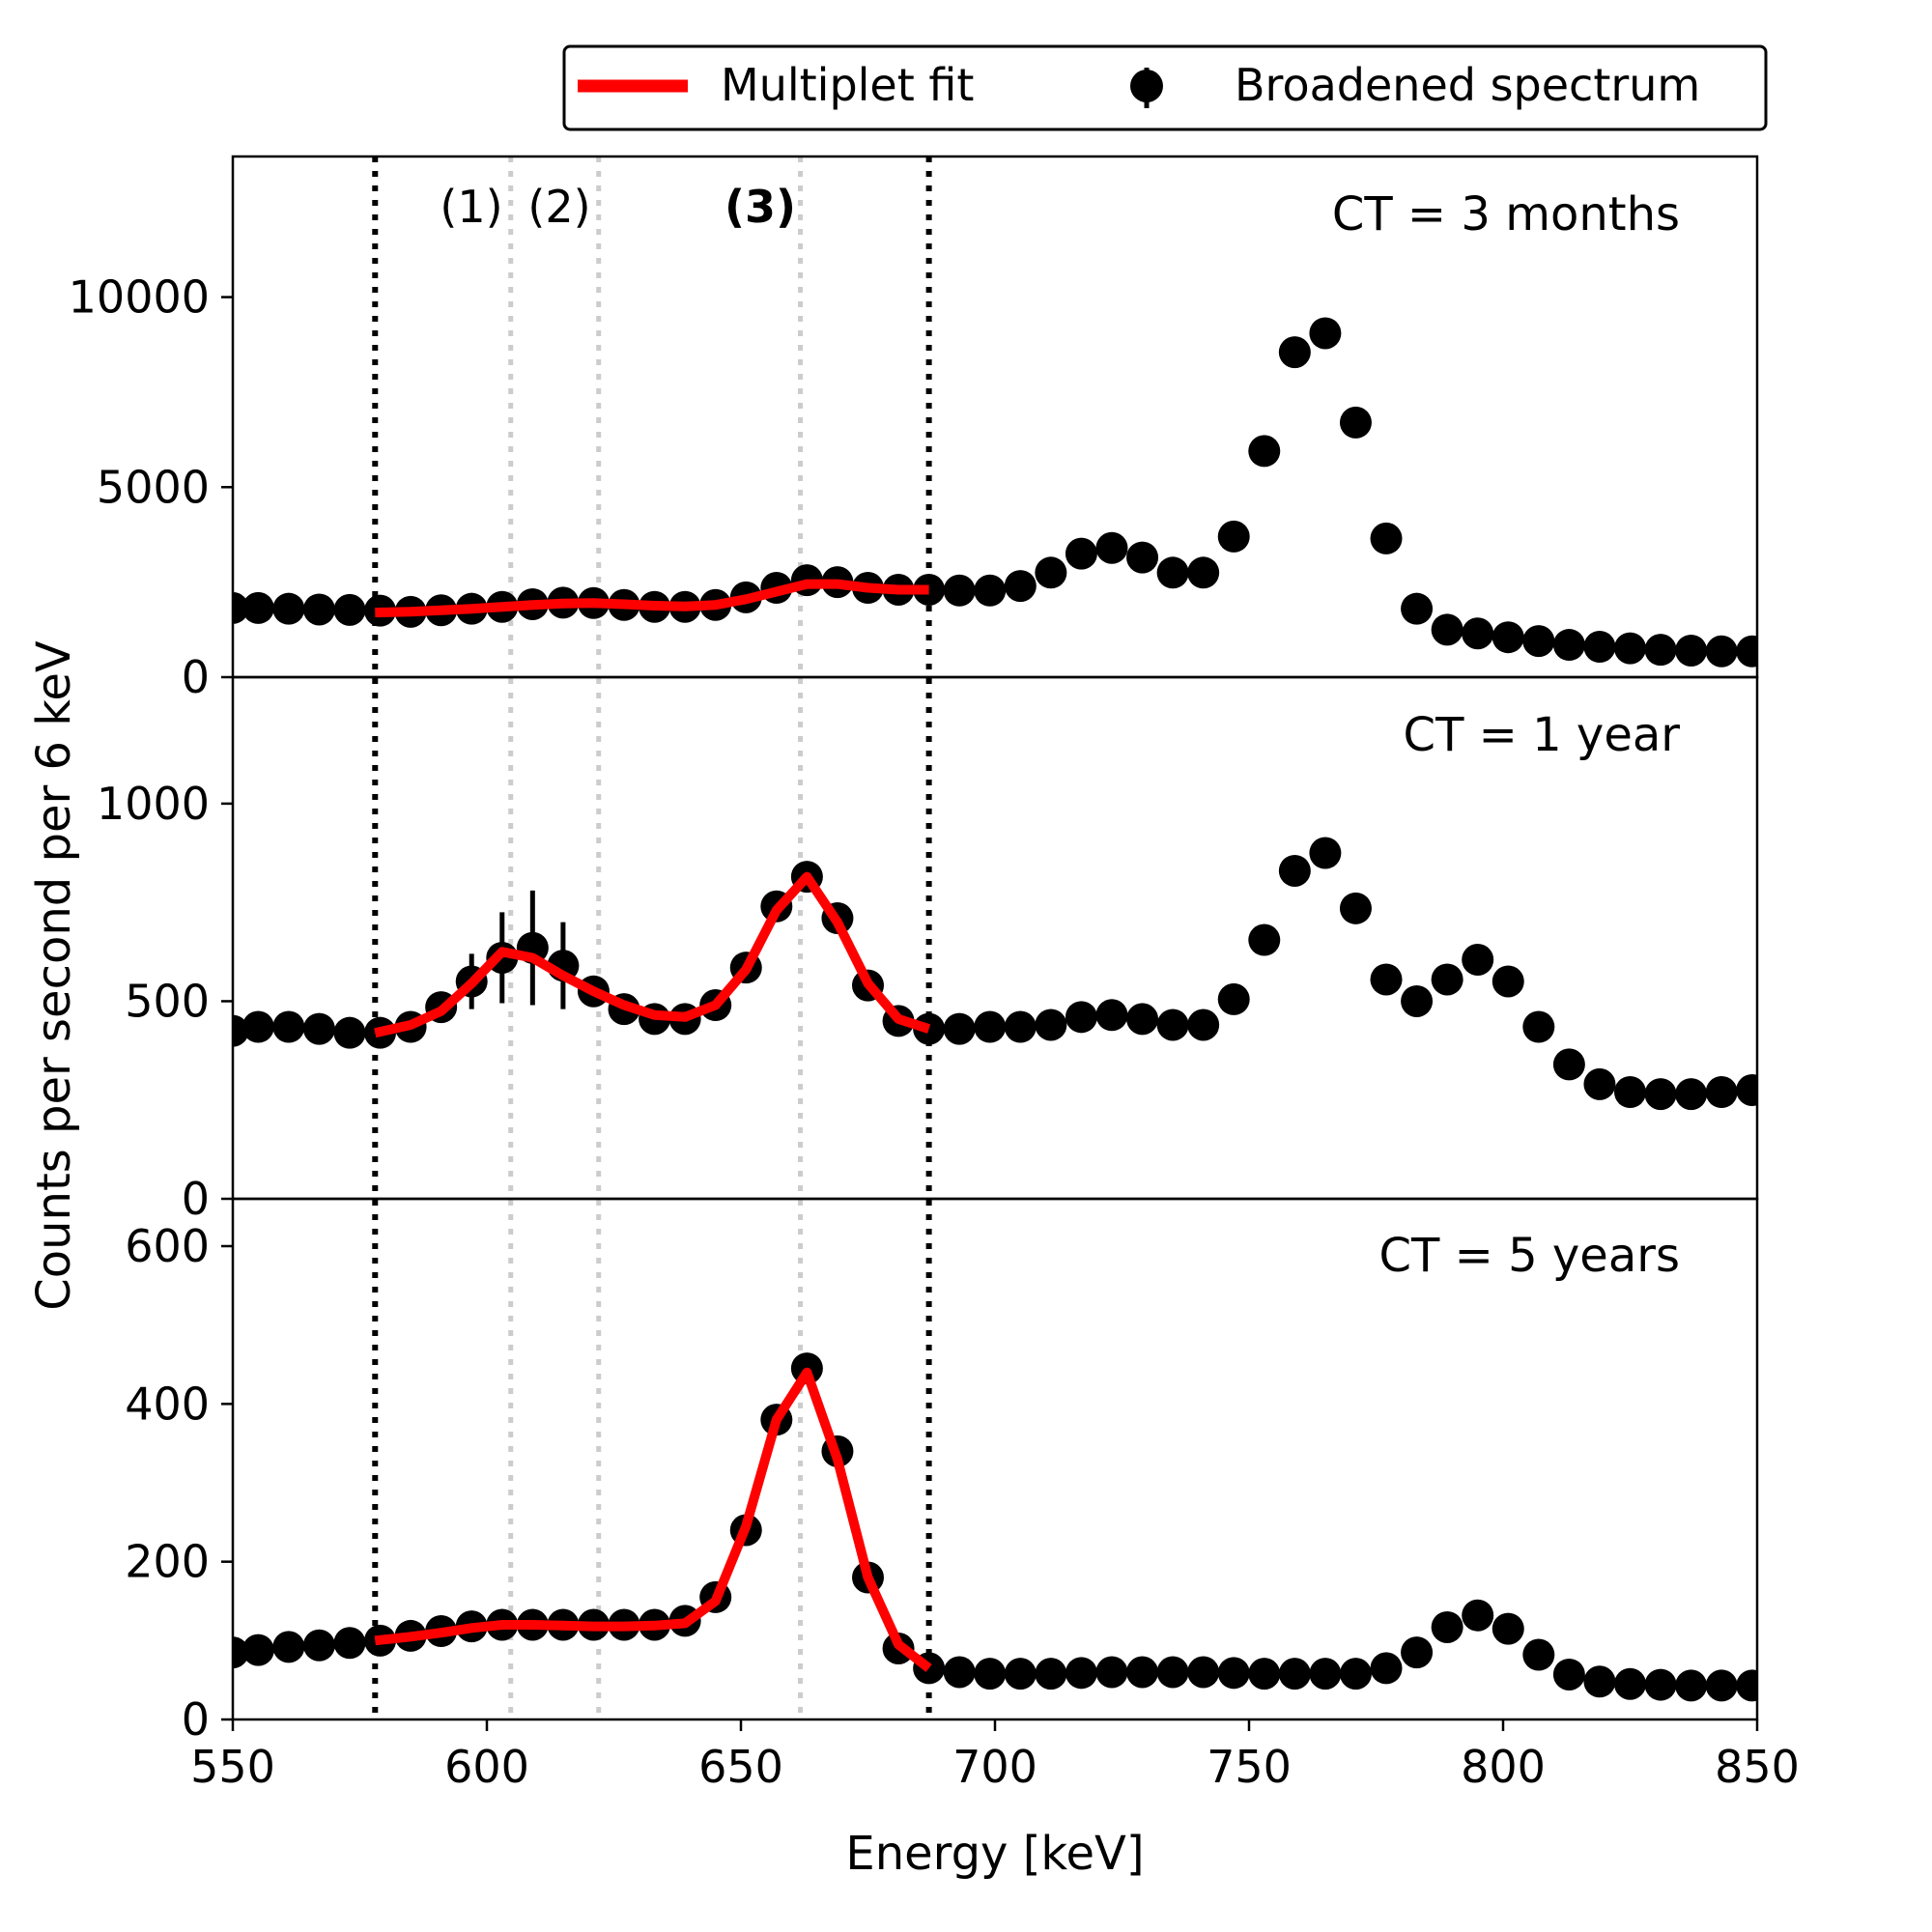  I want to click on panel-5-years, so click(995, 1527).